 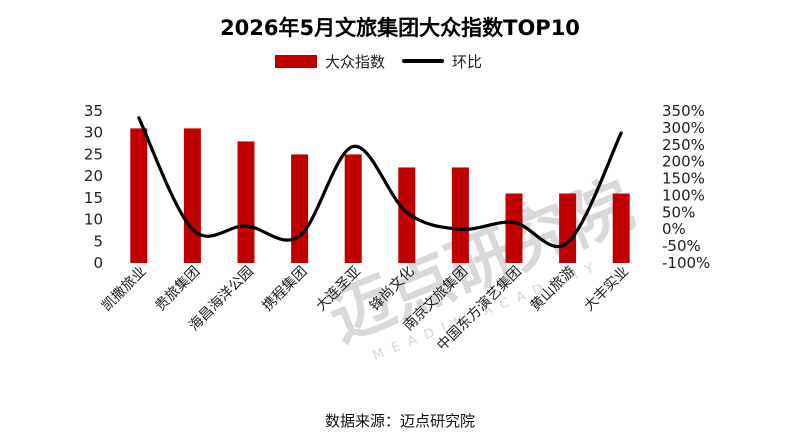 I want to click on y-right-tick-label: 150%, so click(x=683, y=179).